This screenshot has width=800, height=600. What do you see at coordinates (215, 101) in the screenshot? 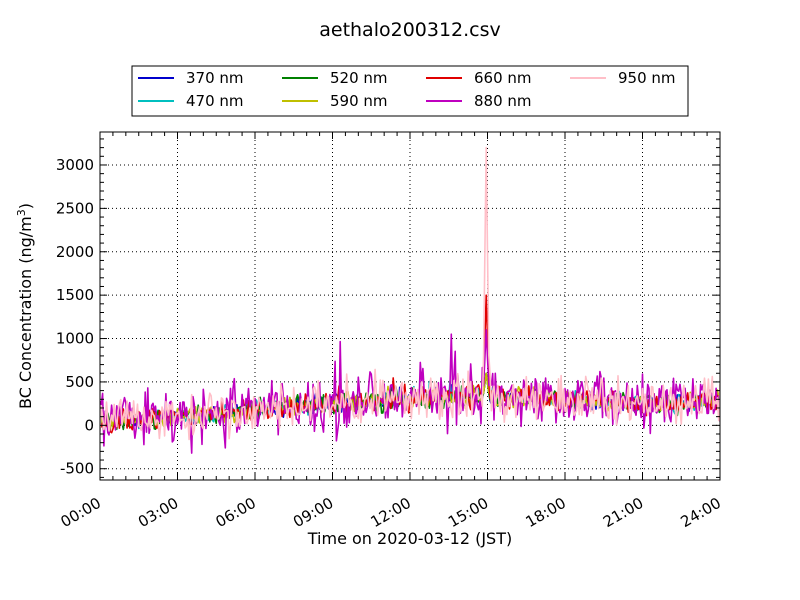
I see `legend-label: 470 nm` at bounding box center [215, 101].